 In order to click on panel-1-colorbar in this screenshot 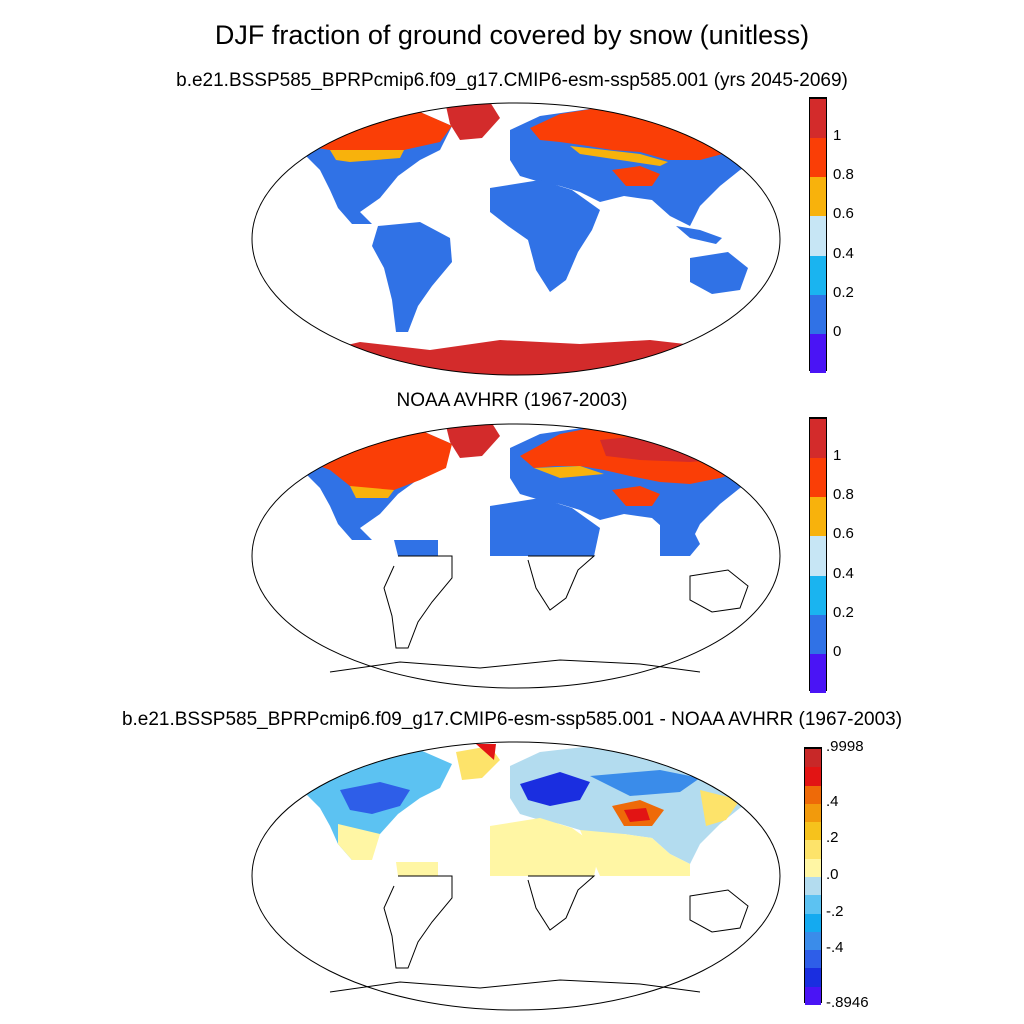, I will do `click(818, 235)`.